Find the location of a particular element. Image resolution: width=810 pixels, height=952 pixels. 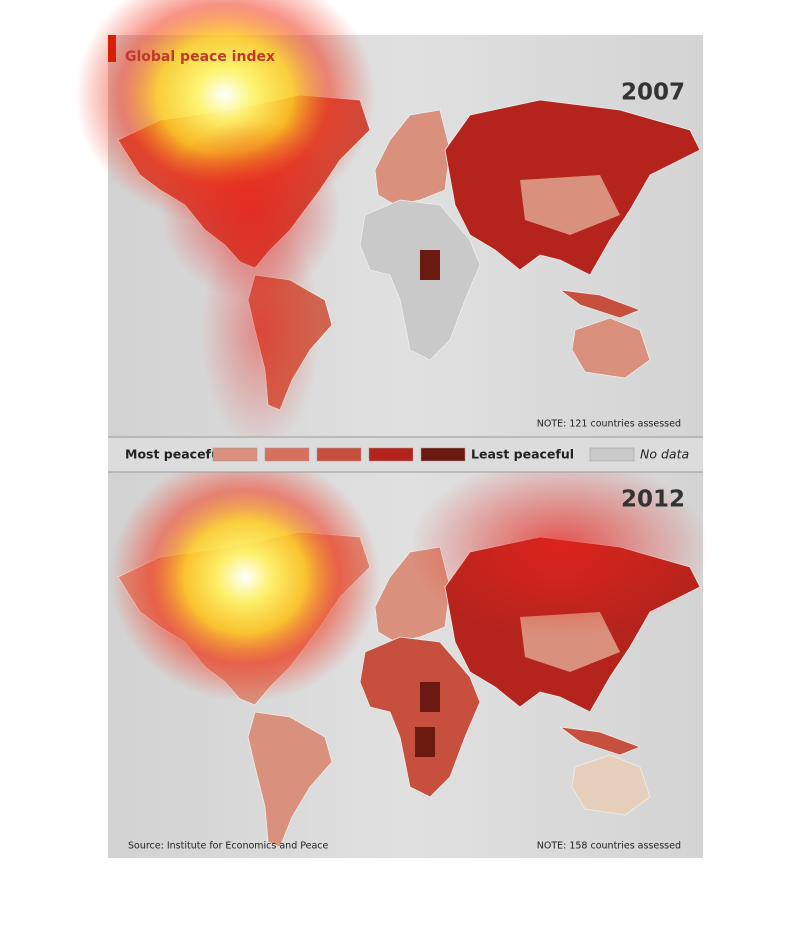

note: NOTE: 121 countries assessed is located at coordinates (609, 424).